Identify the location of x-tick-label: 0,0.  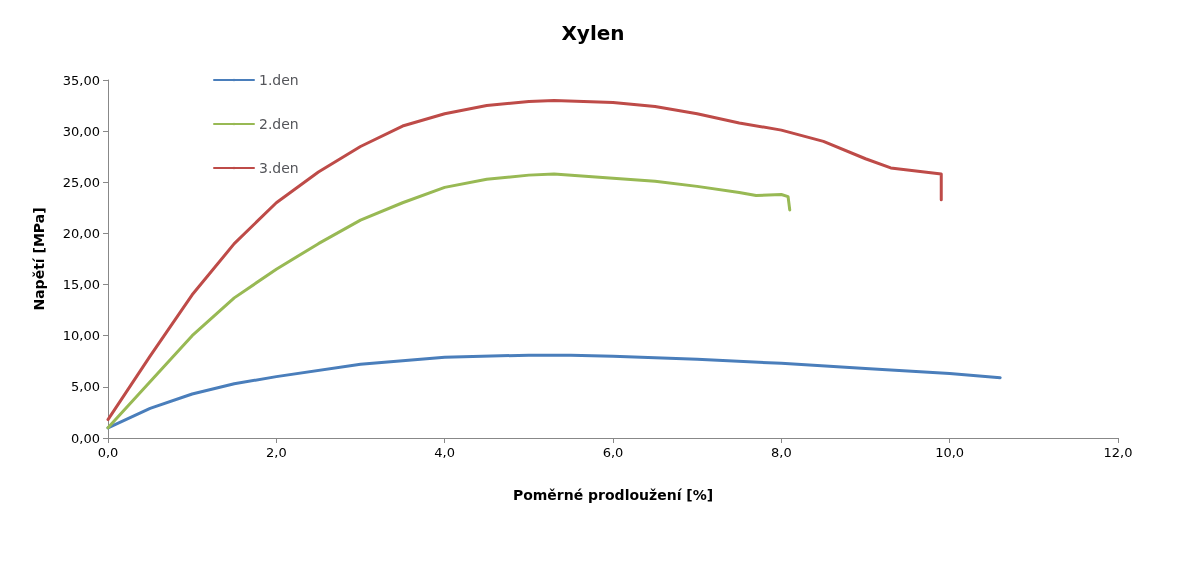
(108, 452).